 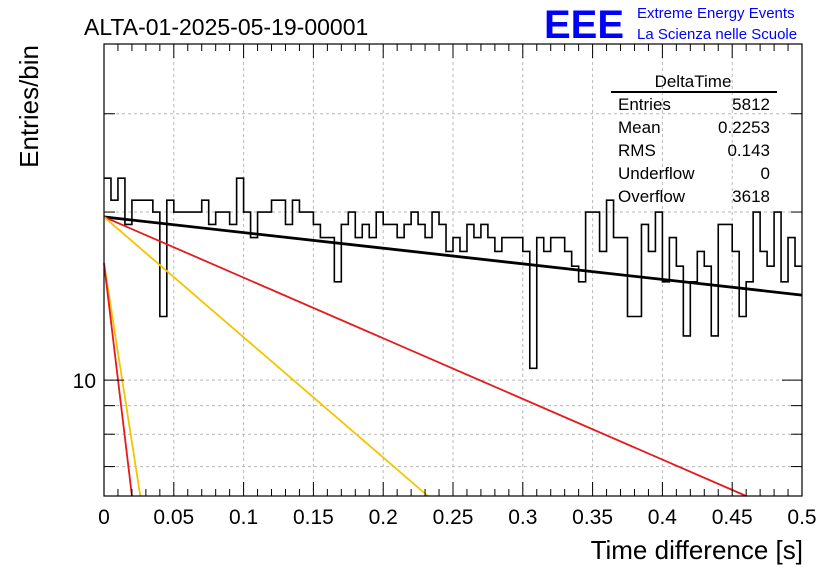 What do you see at coordinates (716, 13) in the screenshot?
I see `logo-line-1: Extreme Energy Events` at bounding box center [716, 13].